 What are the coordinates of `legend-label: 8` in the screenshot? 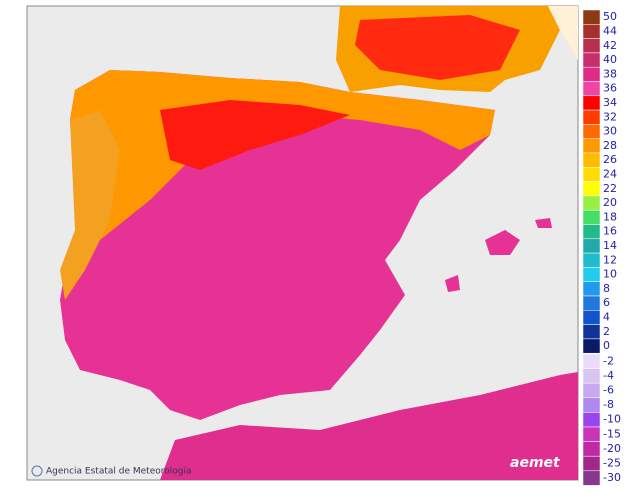 It's located at (606, 288).